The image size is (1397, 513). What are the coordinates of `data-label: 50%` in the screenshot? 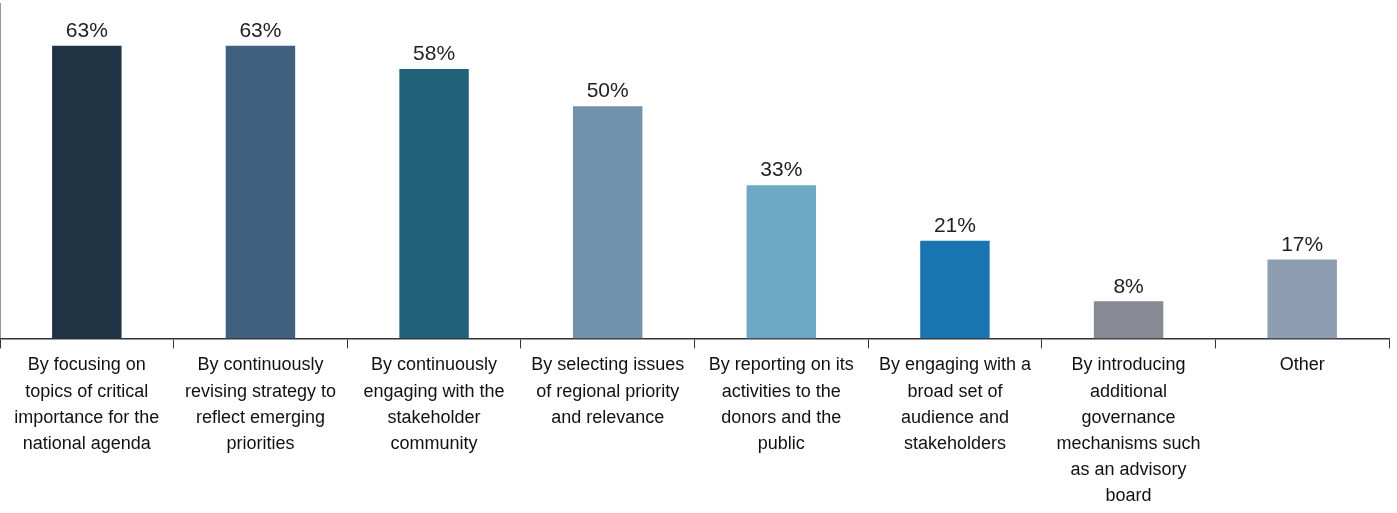 It's located at (607, 90).